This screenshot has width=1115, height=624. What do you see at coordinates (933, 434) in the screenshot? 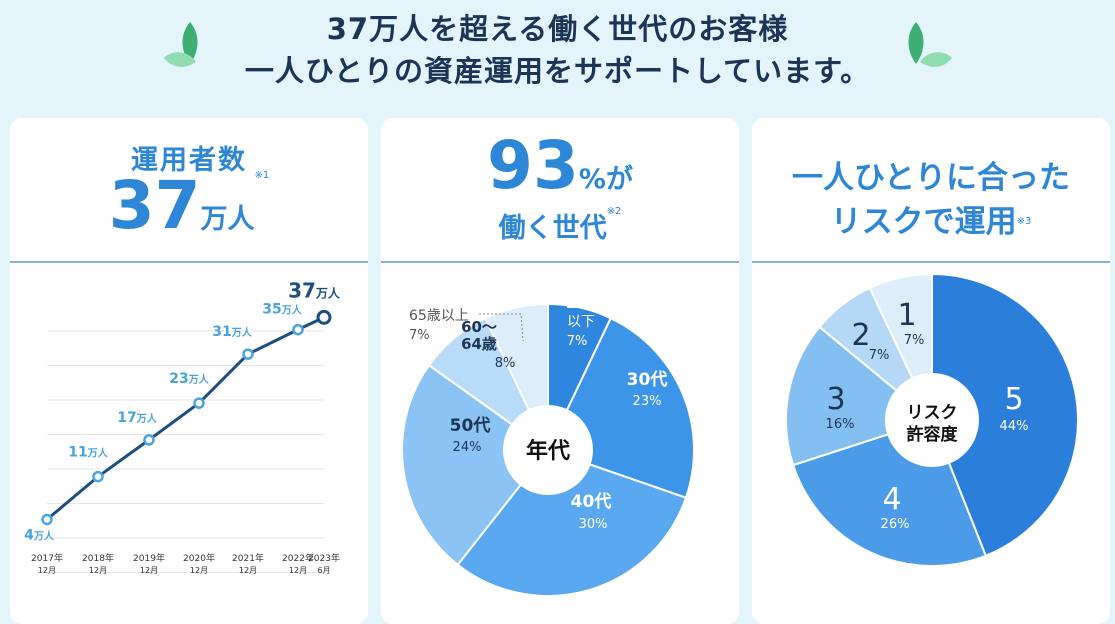
I see `slice-label: 許容度` at bounding box center [933, 434].